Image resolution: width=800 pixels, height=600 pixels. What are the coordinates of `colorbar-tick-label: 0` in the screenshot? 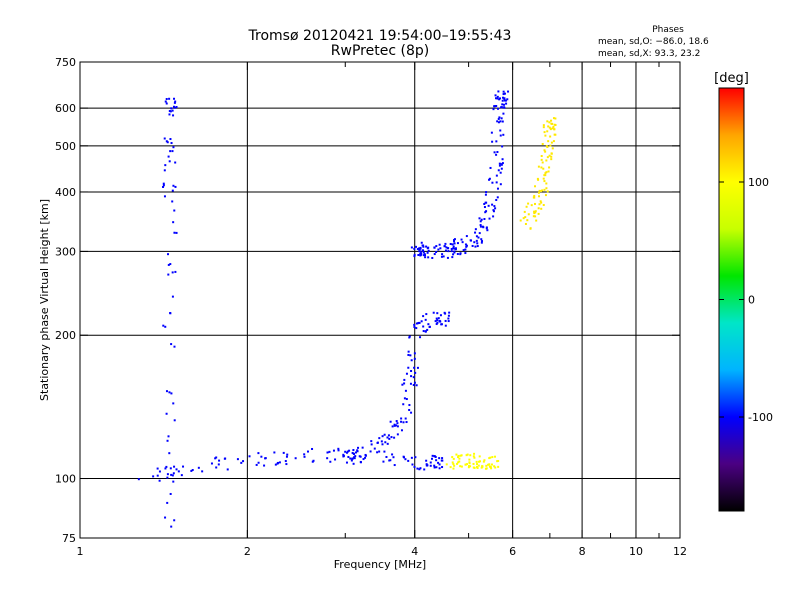 It's located at (751, 300).